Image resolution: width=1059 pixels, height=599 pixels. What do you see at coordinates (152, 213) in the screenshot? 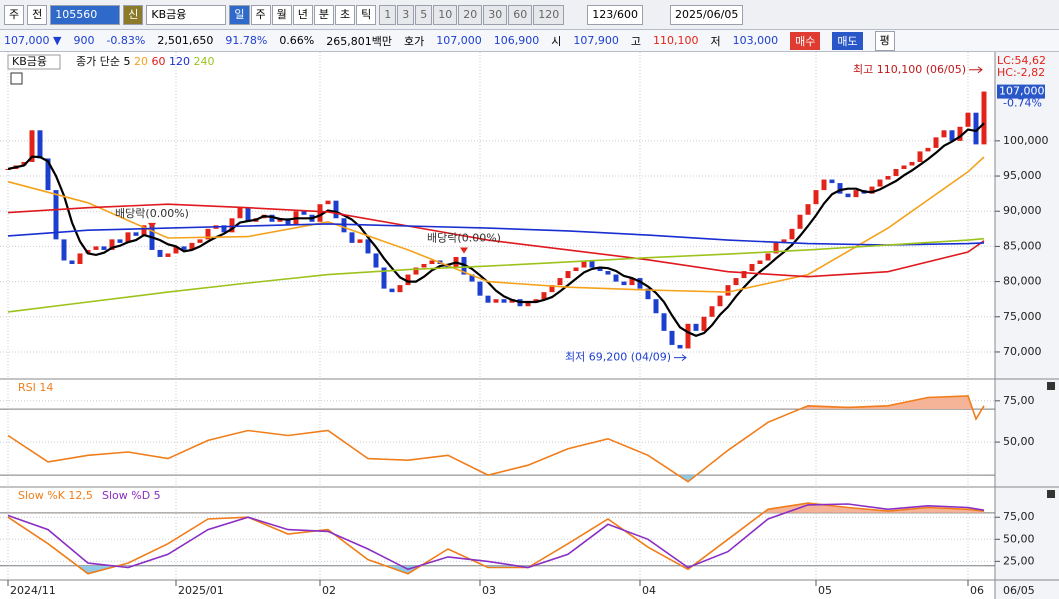
I see `annotation: 배당락(0.00%)` at bounding box center [152, 213].